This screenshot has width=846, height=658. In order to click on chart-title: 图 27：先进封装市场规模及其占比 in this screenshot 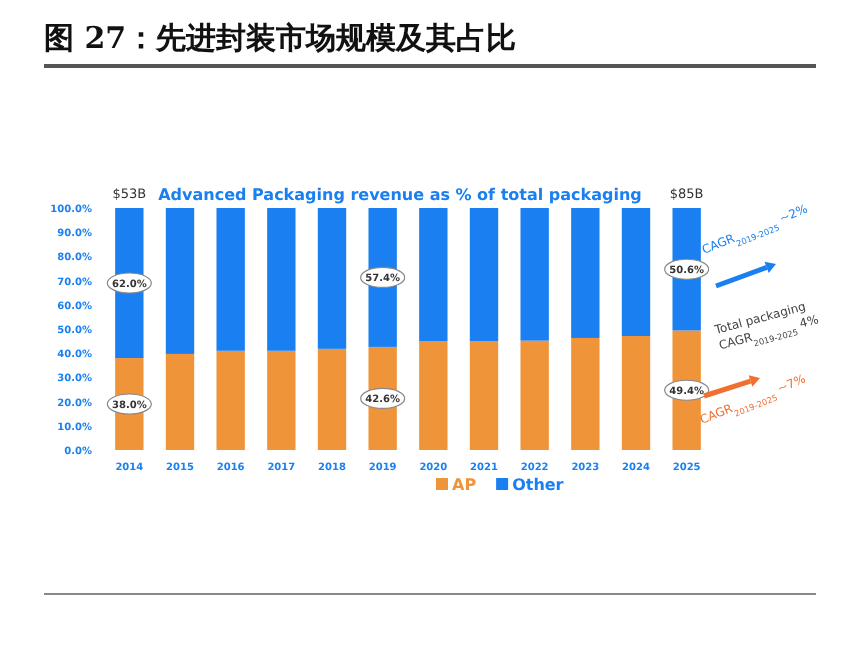, I will do `click(280, 38)`.